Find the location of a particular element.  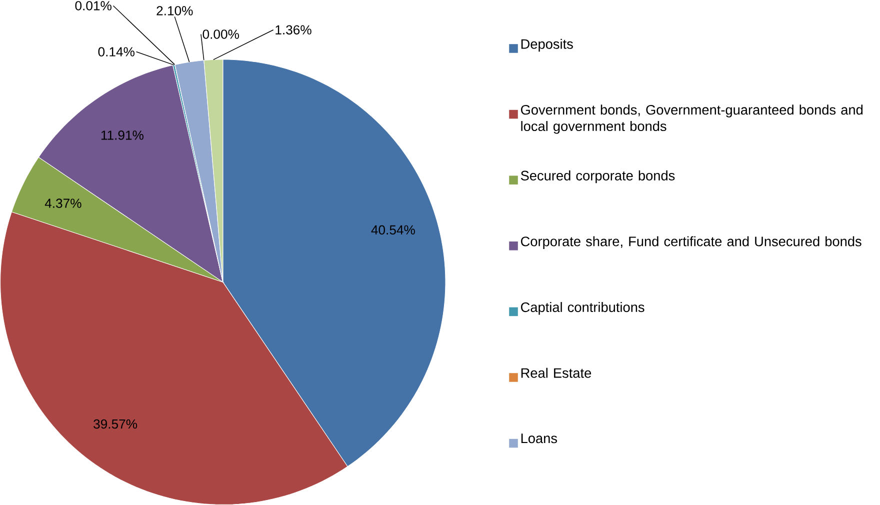

legend-label: Government bonds, Government-guaranteed bonds and local government bonds is located at coordinates (691, 119).